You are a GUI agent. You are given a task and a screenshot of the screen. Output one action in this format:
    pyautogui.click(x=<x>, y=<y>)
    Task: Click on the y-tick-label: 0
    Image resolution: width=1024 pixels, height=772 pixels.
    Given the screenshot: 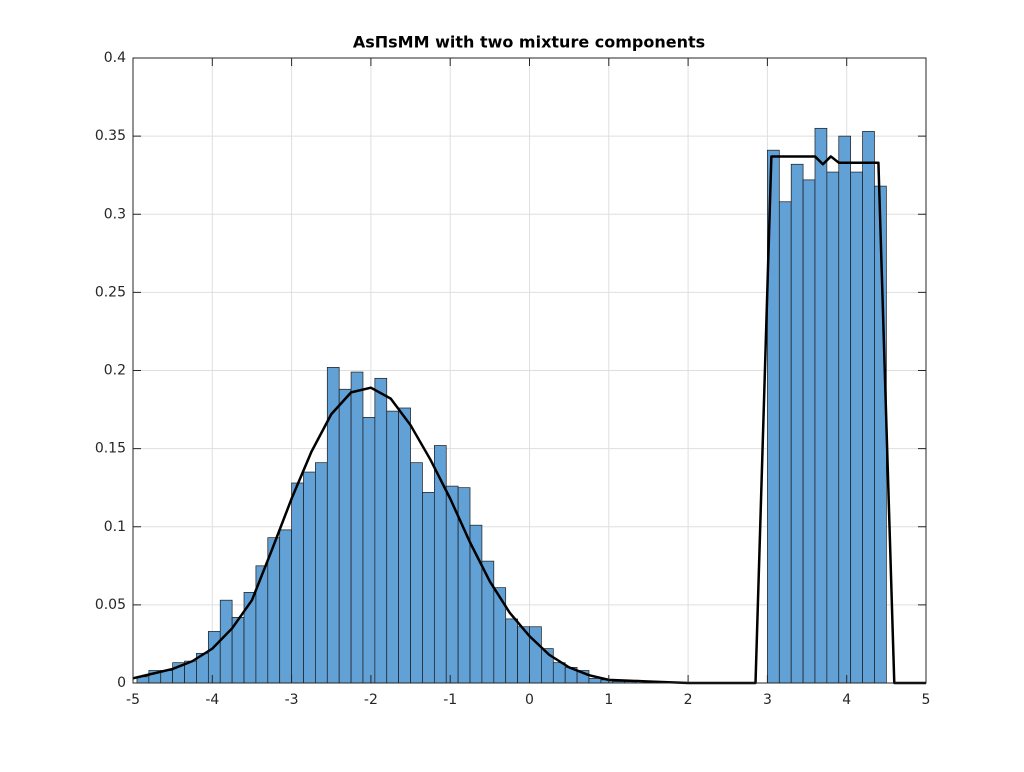 What is the action you would take?
    pyautogui.click(x=121, y=683)
    